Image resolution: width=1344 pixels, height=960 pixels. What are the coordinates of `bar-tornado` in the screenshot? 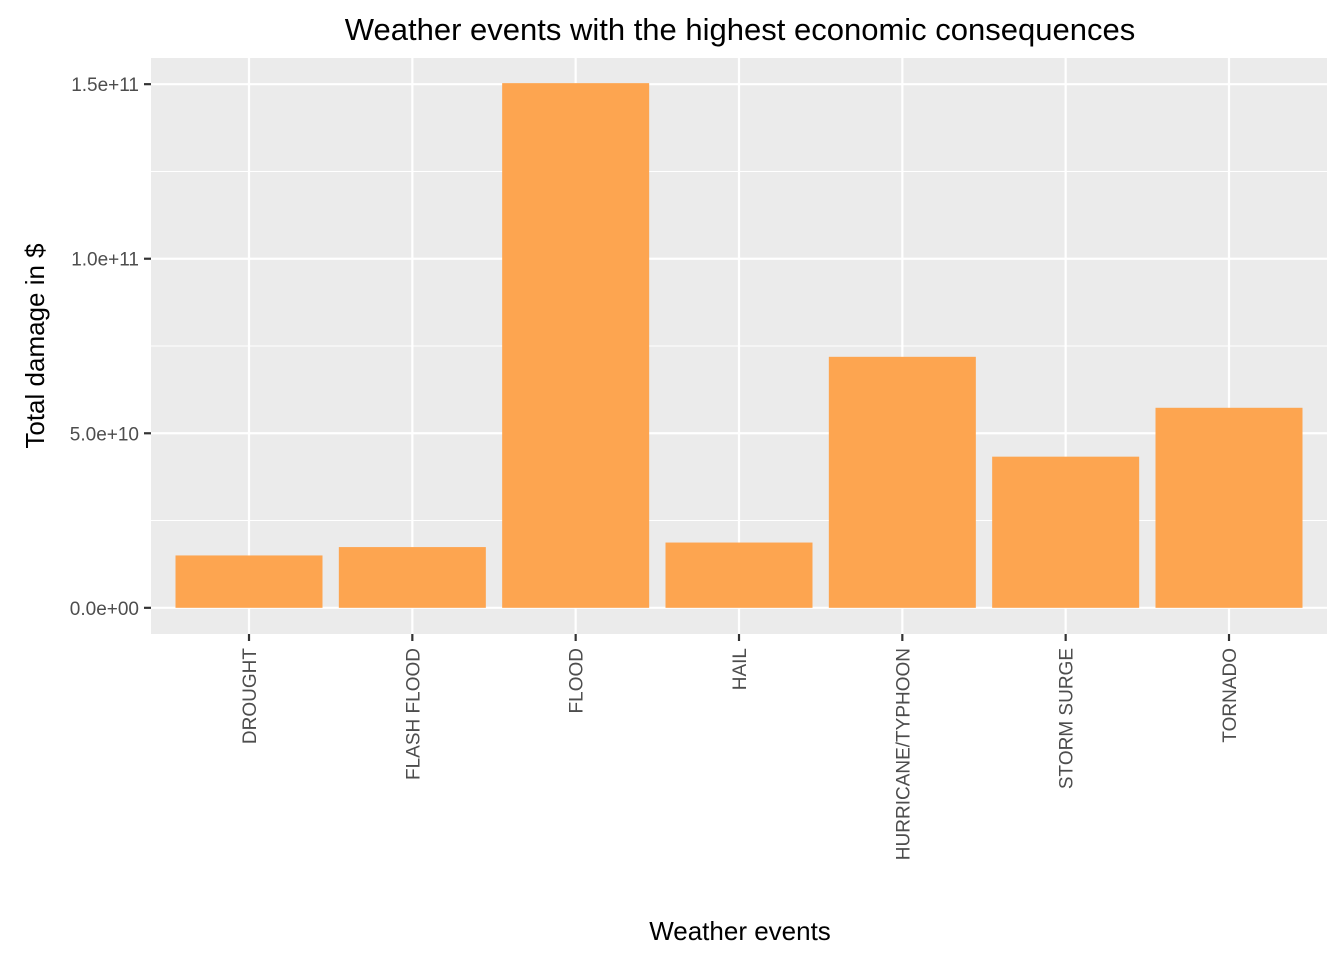 It's located at (1229, 507).